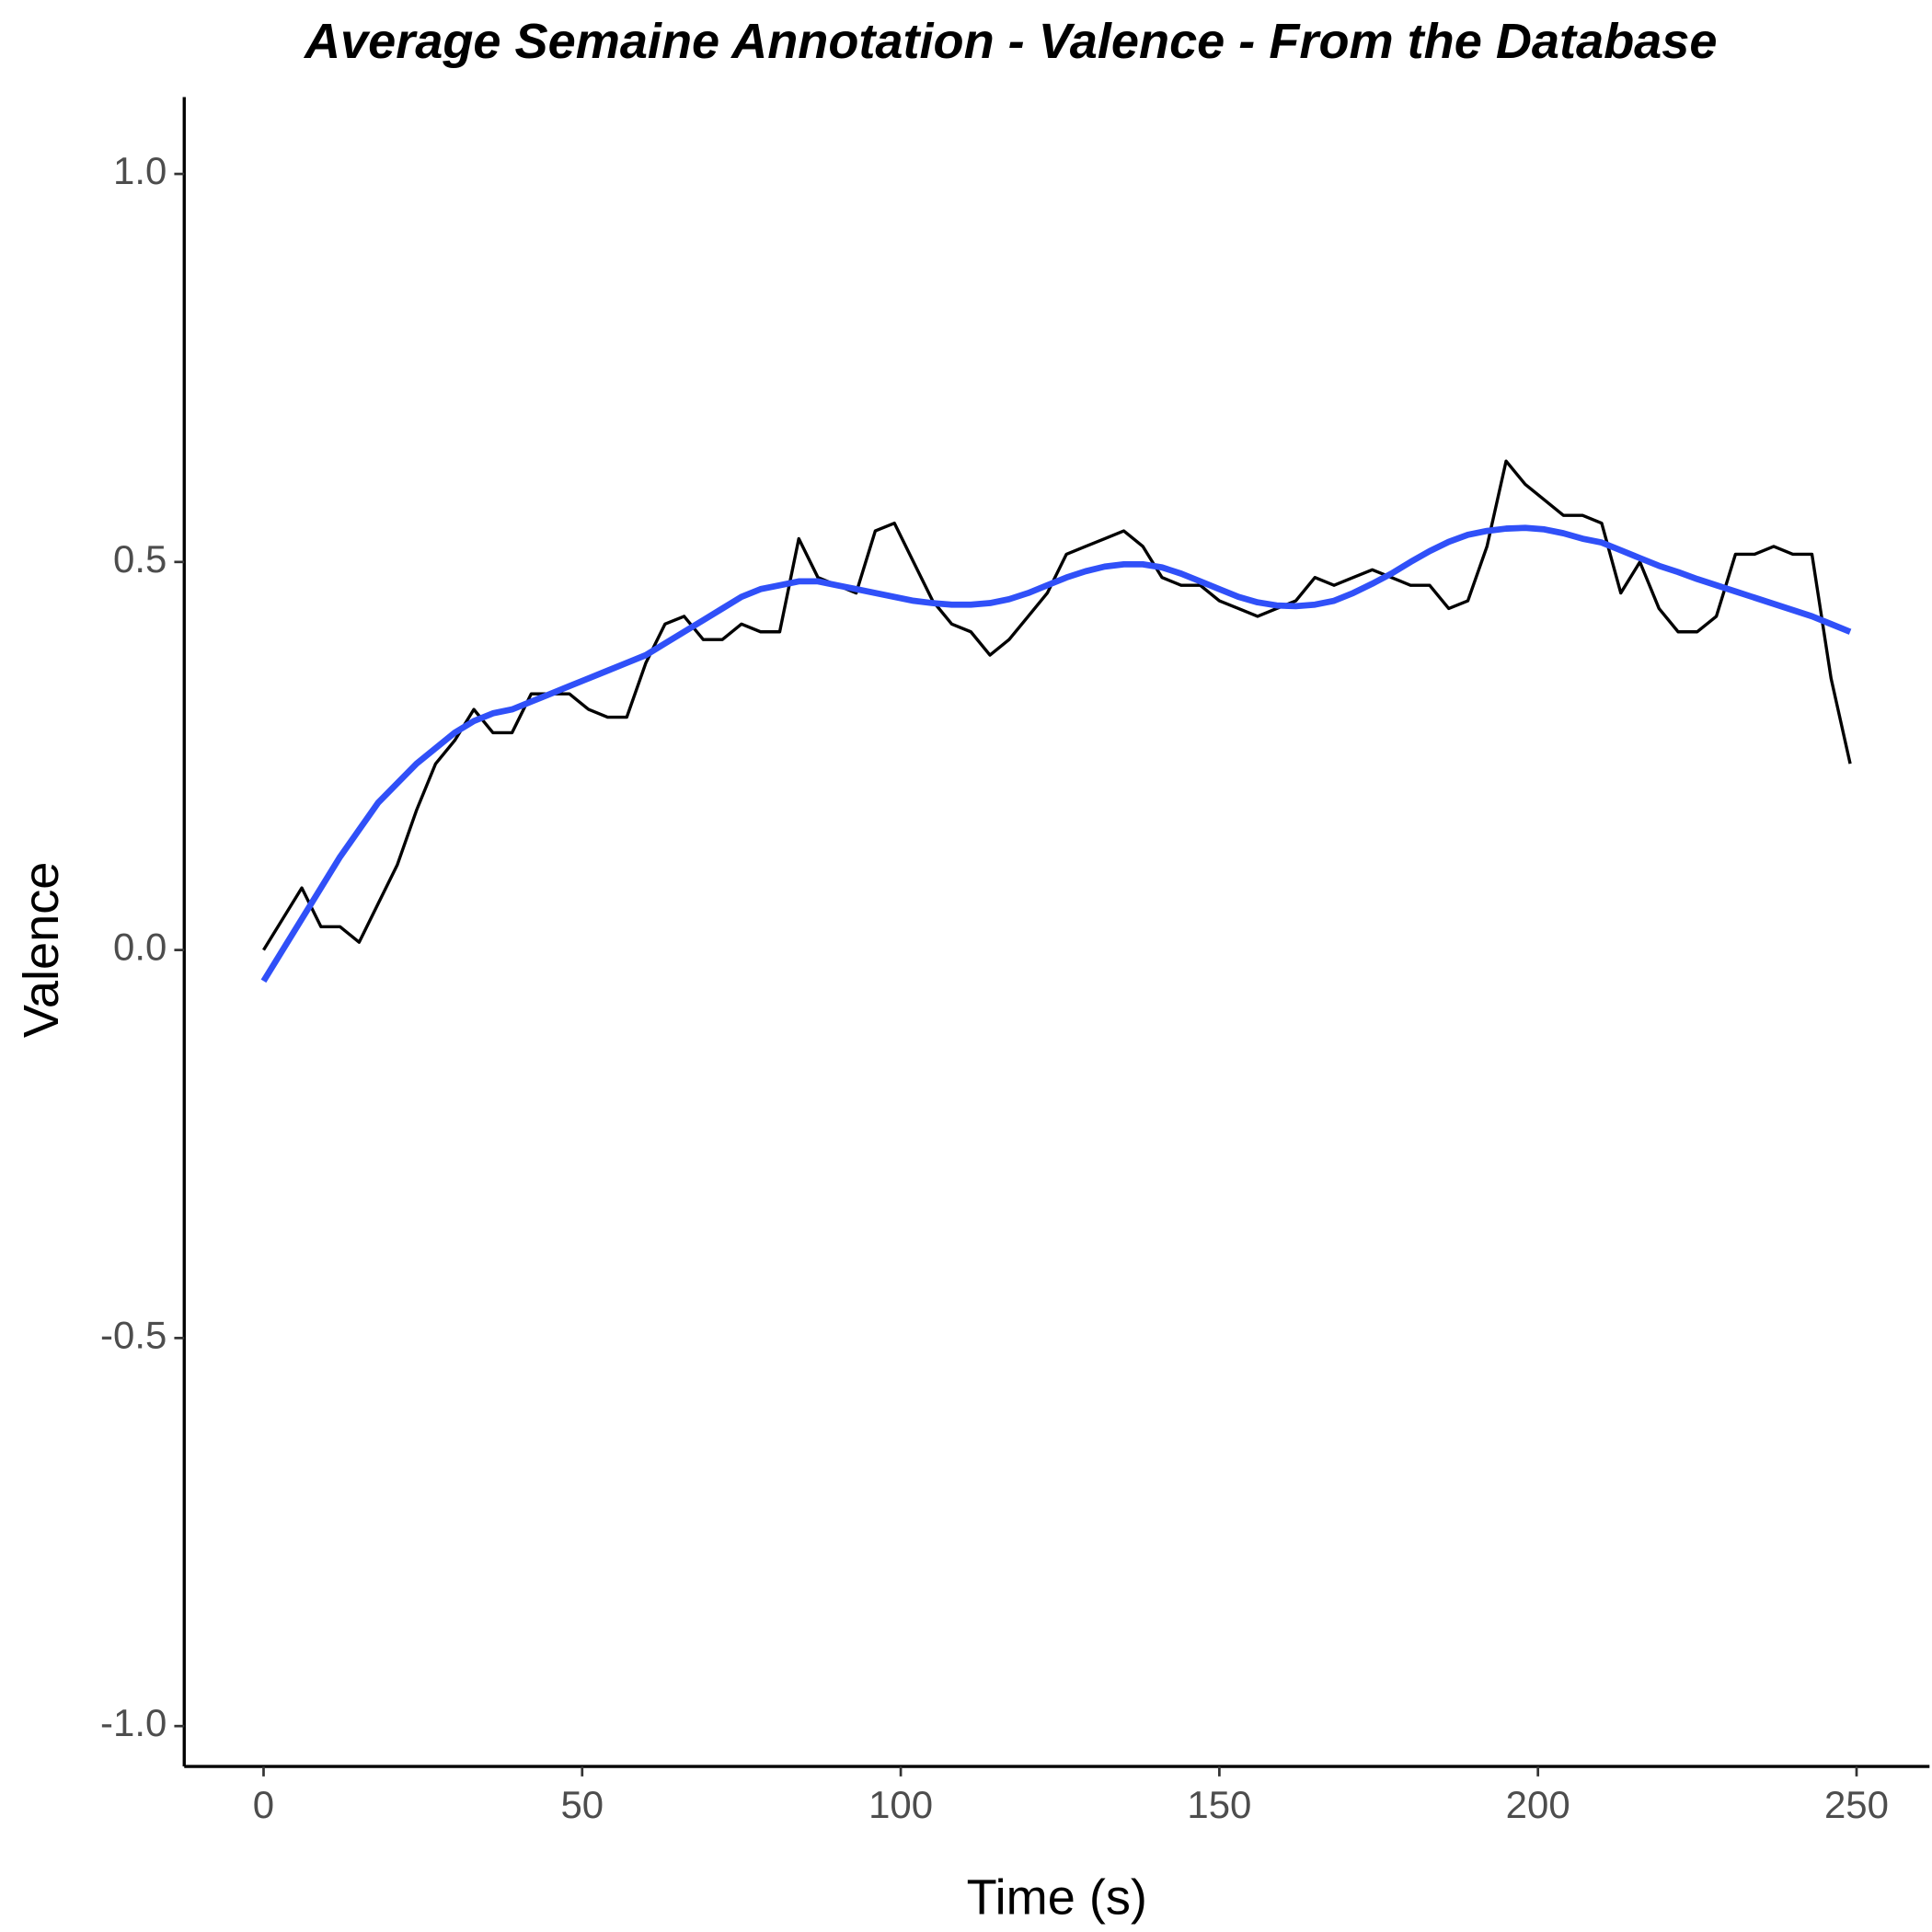 Image resolution: width=1932 pixels, height=1932 pixels. Describe the element at coordinates (140, 170) in the screenshot. I see `y-tick-label: 1.0` at that location.